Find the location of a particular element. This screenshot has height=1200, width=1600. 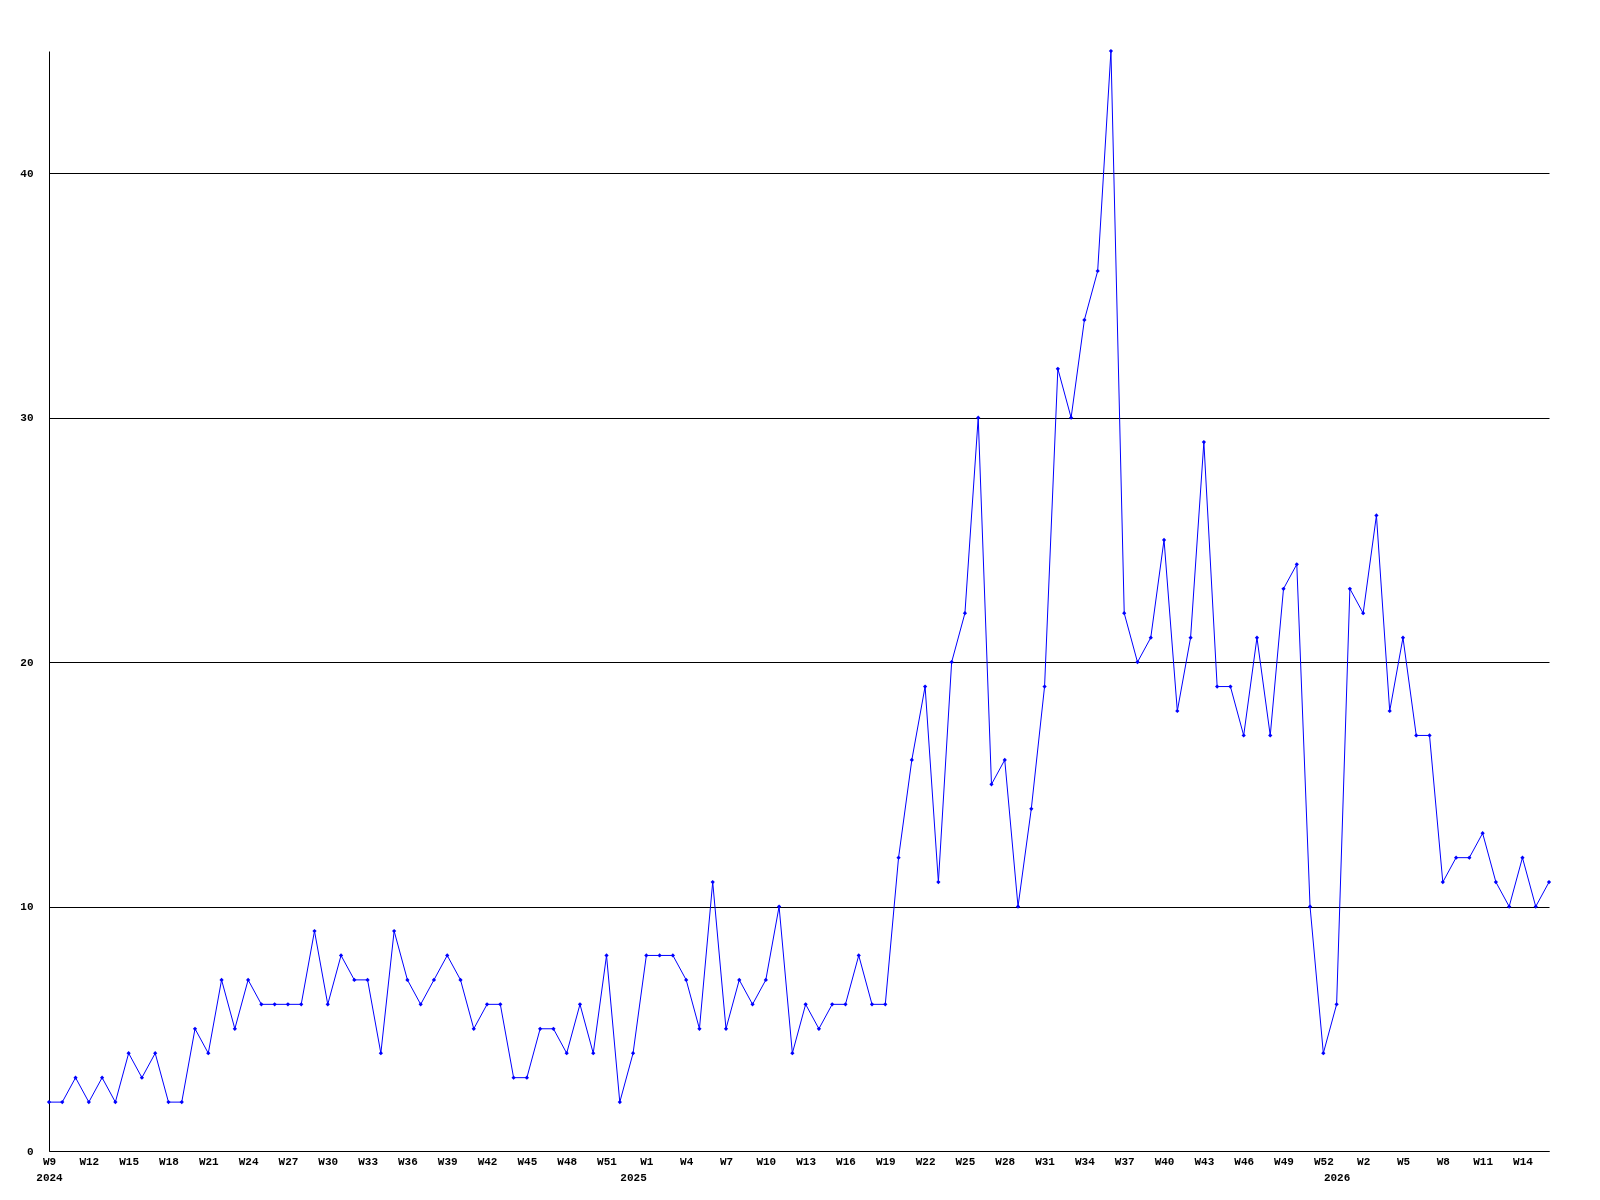

x-tick-label: W30 is located at coordinates (328, 1161).